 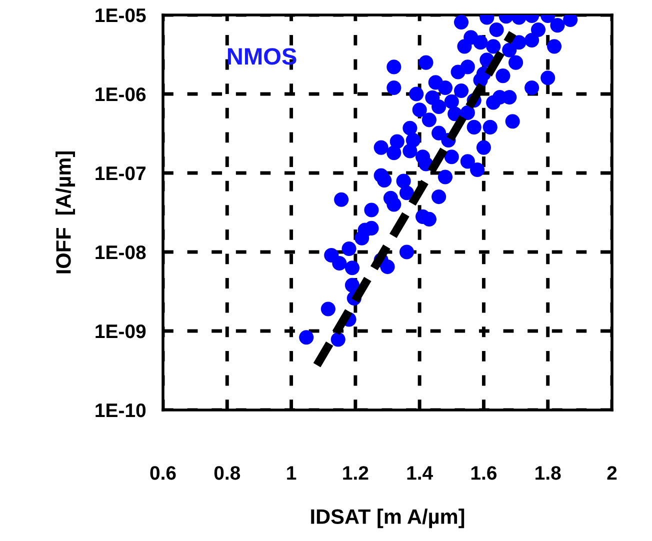 What do you see at coordinates (291, 473) in the screenshot?
I see `x-tick-label: 1` at bounding box center [291, 473].